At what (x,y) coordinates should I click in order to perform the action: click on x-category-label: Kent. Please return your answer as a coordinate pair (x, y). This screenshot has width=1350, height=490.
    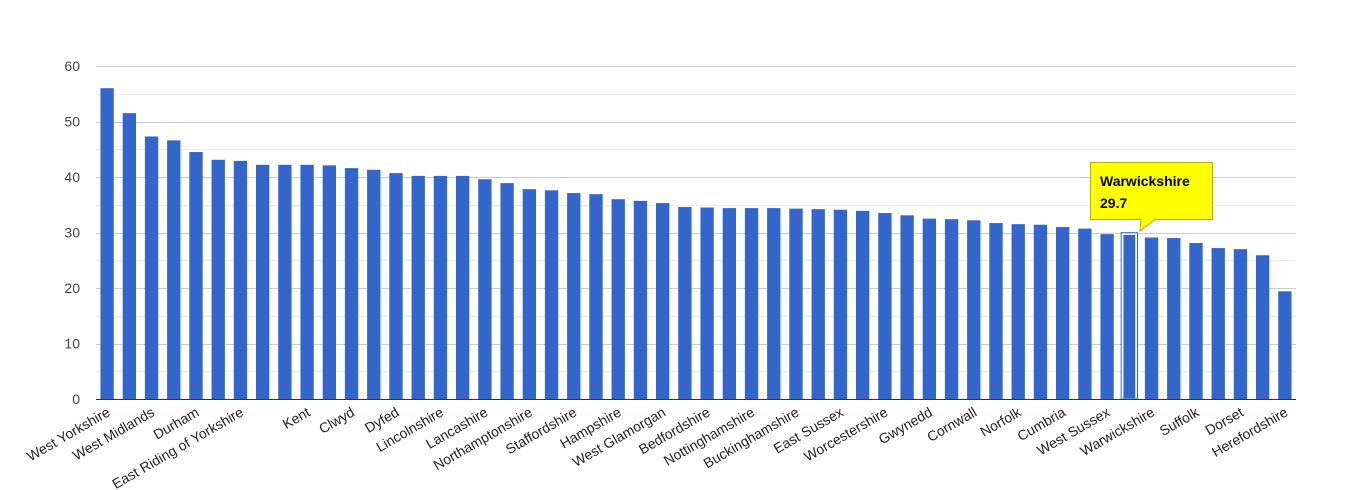
    Looking at the image, I should click on (296, 418).